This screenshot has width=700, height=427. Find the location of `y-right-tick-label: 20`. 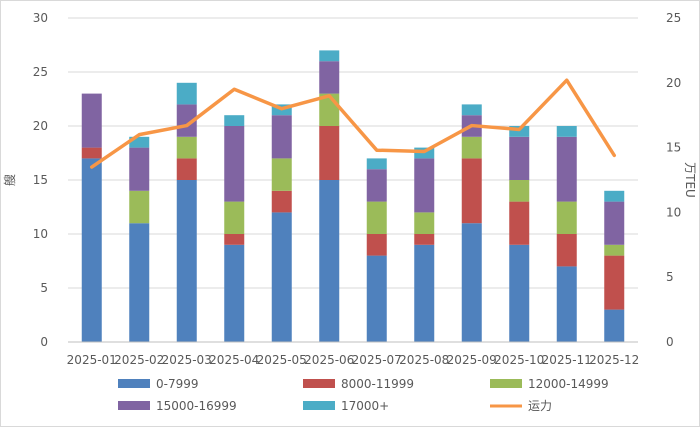

y-right-tick-label: 20 is located at coordinates (673, 83).